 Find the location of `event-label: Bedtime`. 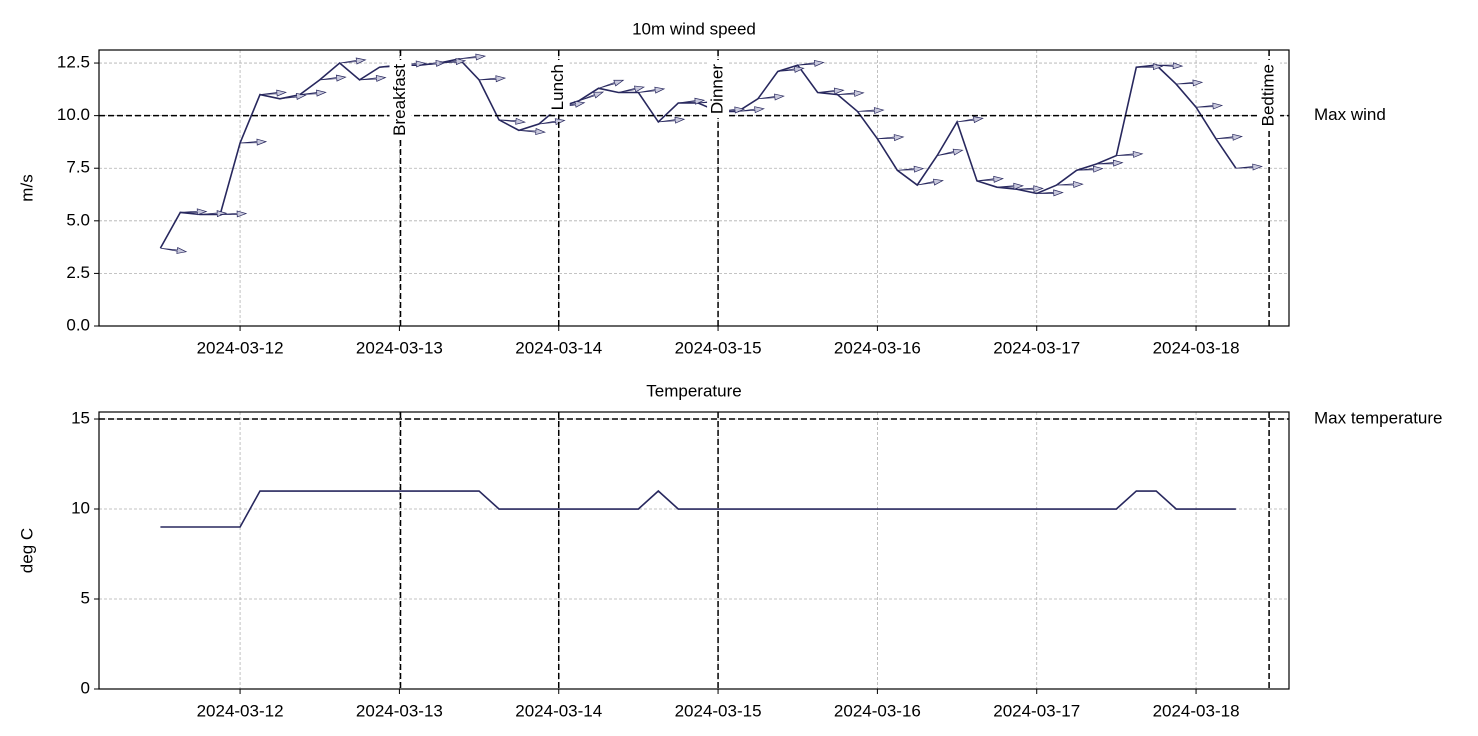

event-label: Bedtime is located at coordinates (1268, 95).